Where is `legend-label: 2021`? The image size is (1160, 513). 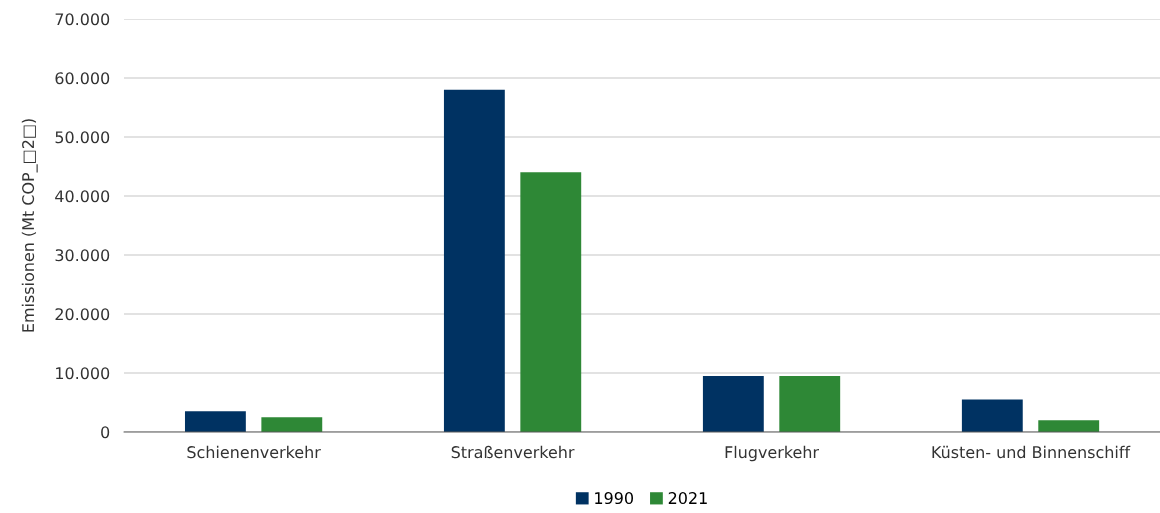 legend-label: 2021 is located at coordinates (687, 498).